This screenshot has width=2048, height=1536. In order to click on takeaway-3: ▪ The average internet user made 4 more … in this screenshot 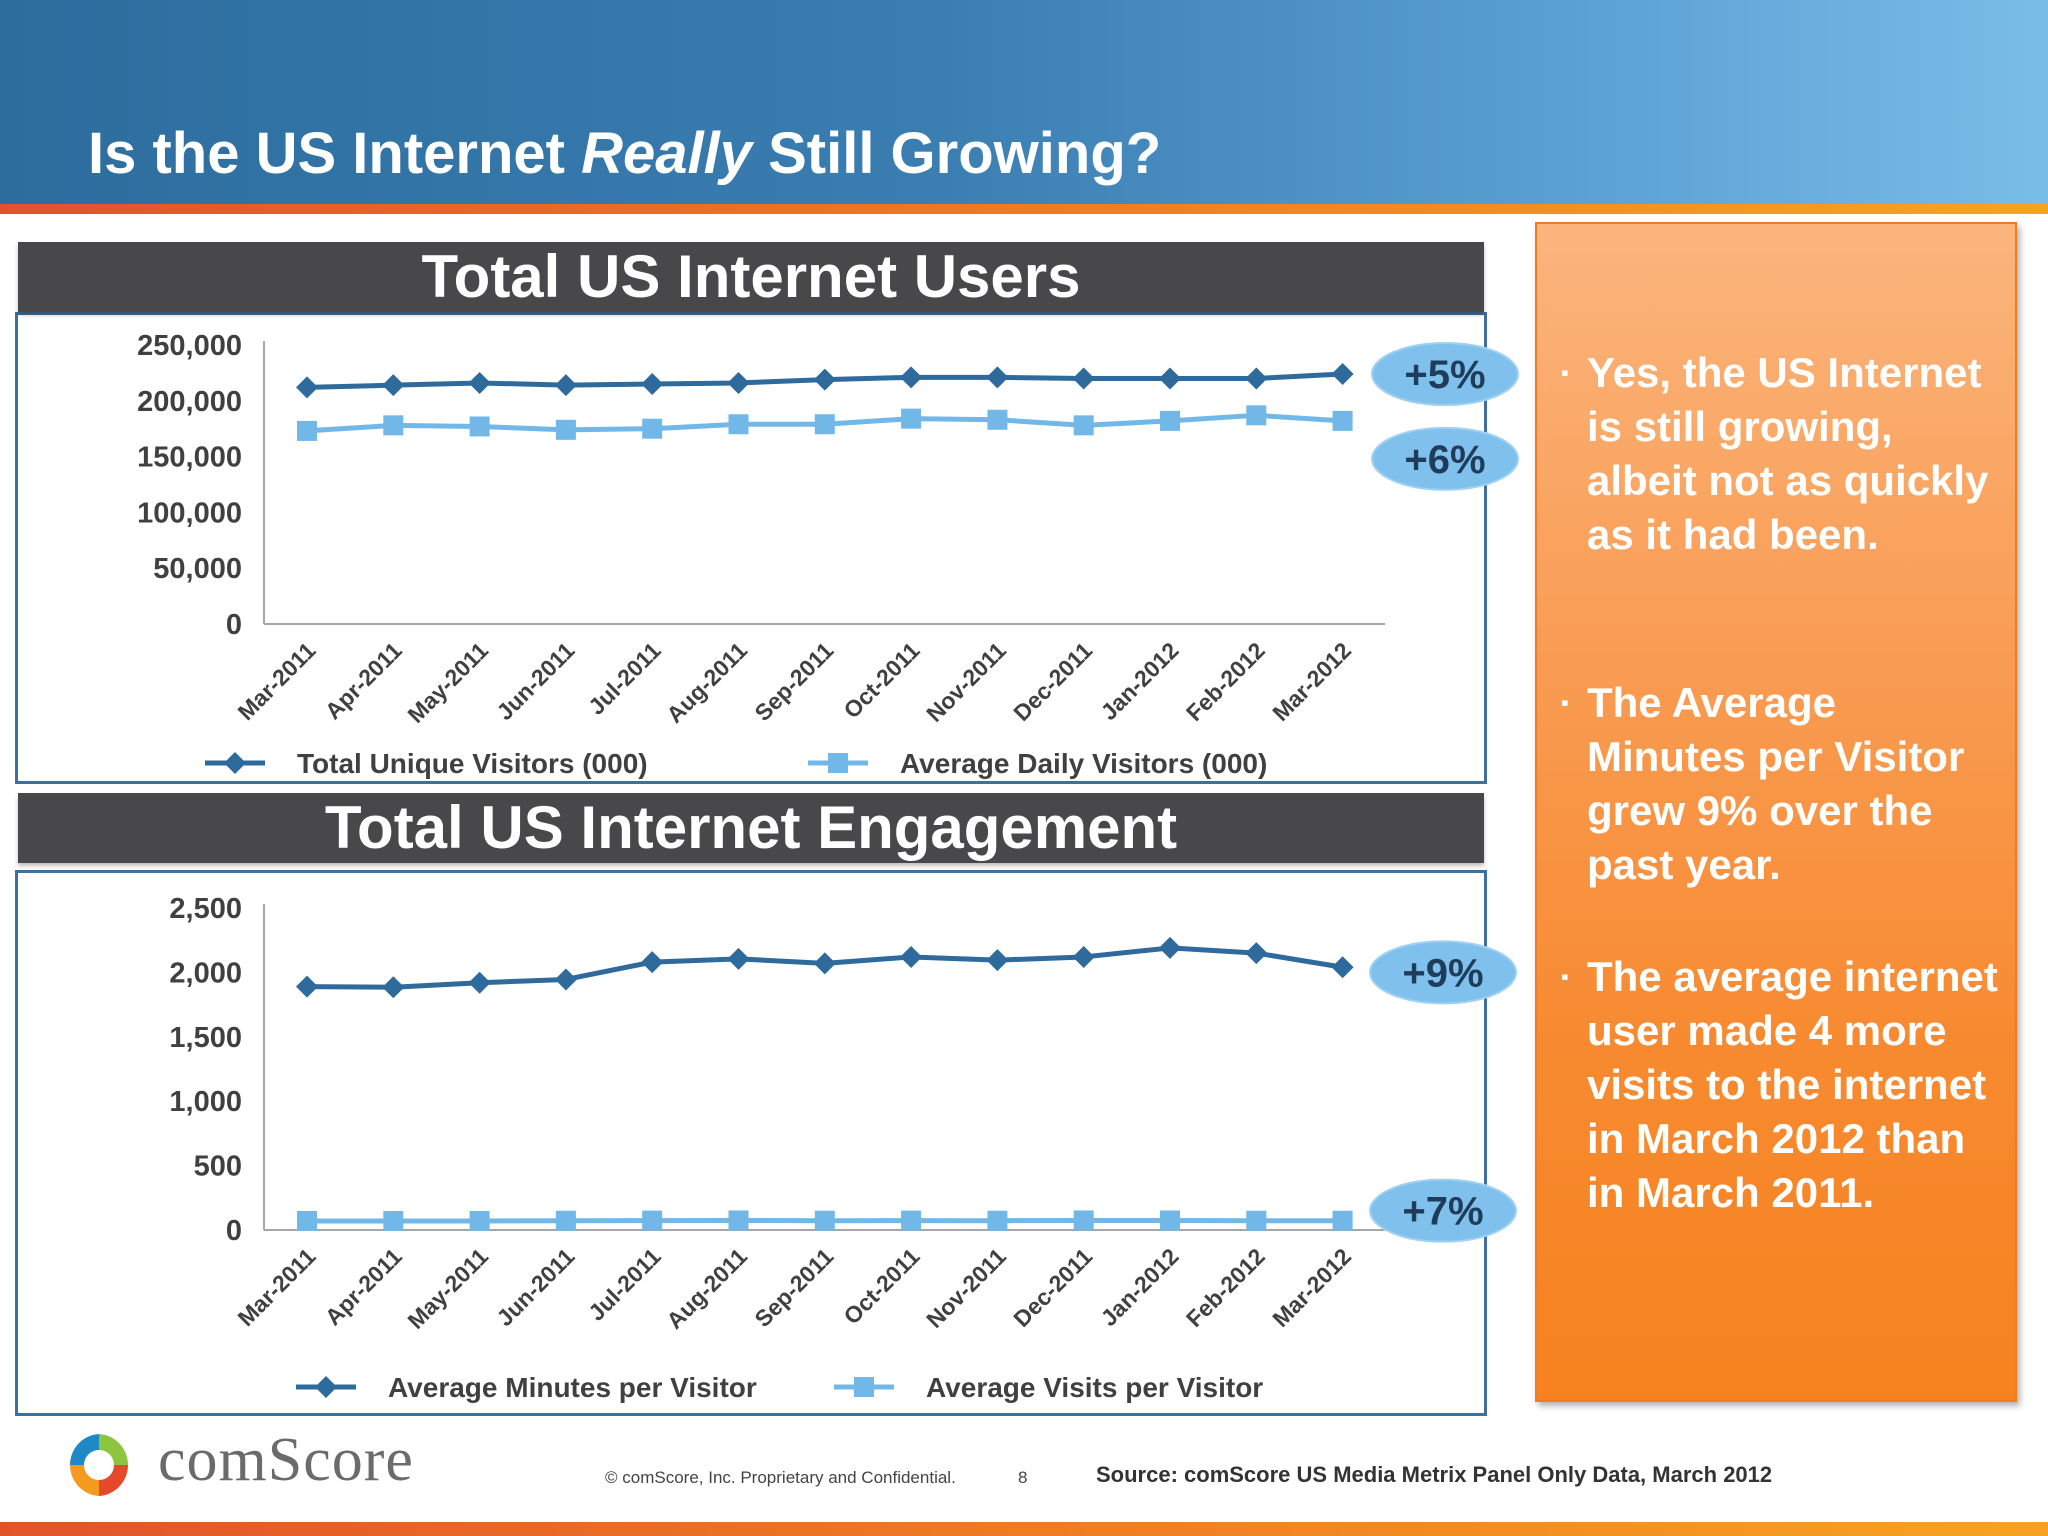, I will do `click(1781, 1085)`.